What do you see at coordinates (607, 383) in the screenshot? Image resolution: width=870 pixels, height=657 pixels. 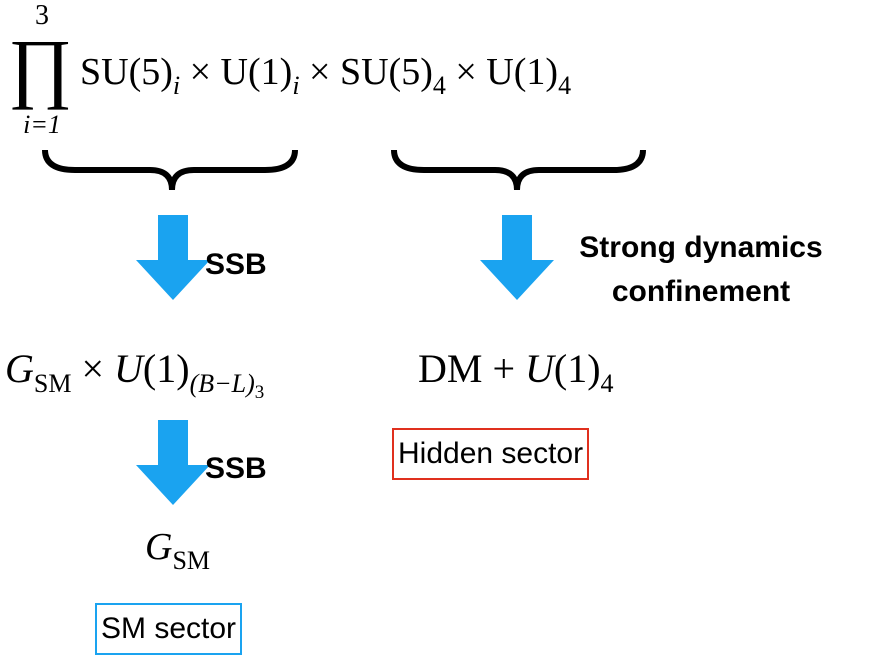 I see `sub: 4` at bounding box center [607, 383].